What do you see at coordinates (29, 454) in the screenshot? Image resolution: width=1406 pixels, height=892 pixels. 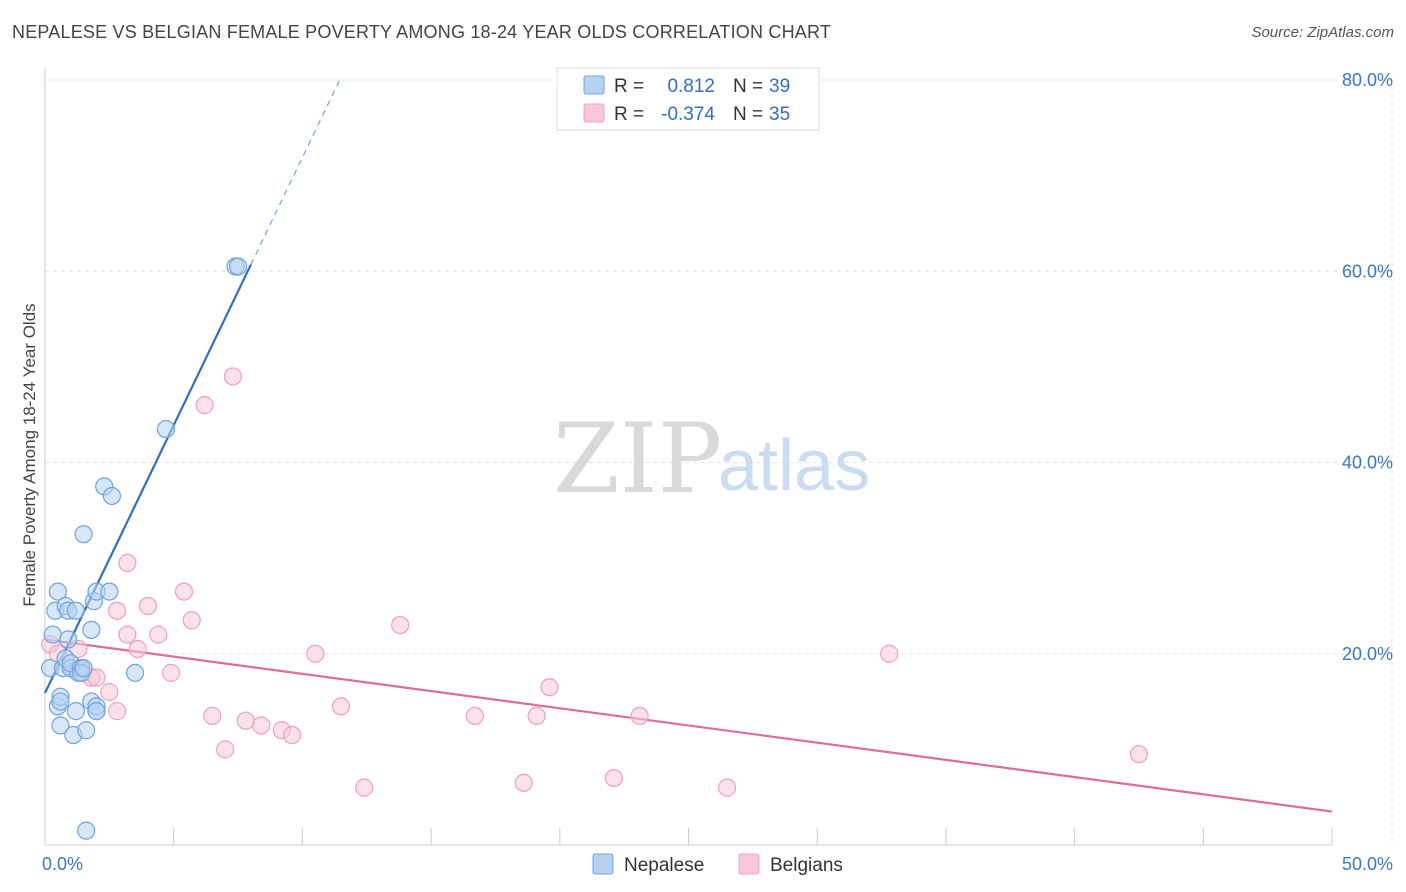 I see `y-axis-label: Female Poverty Among 18-24 Year Olds` at bounding box center [29, 454].